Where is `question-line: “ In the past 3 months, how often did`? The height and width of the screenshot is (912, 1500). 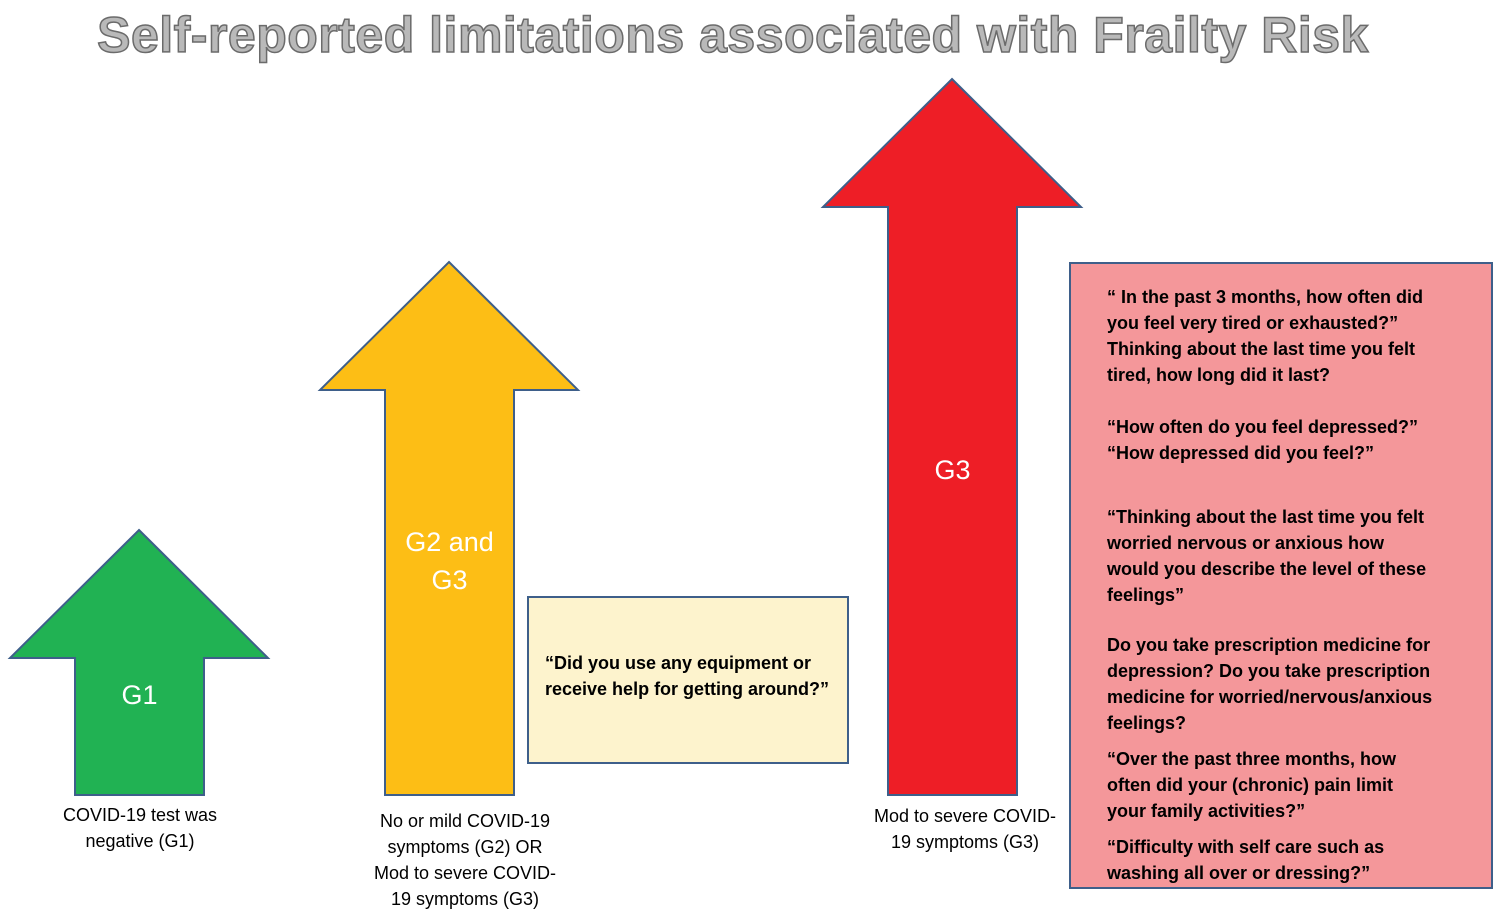 question-line: “ In the past 3 months, how often did is located at coordinates (1265, 297).